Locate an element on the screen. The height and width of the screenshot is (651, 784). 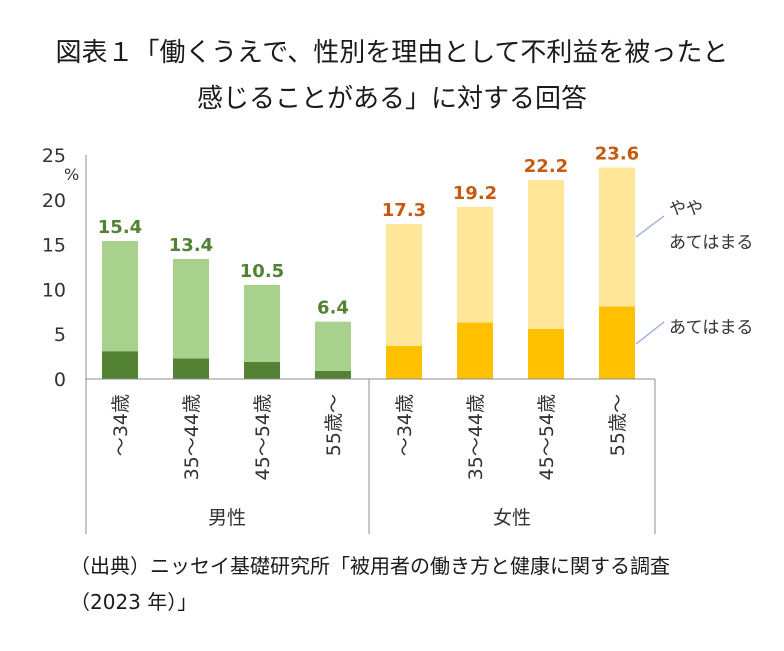
data-label: 19.2 is located at coordinates (475, 193).